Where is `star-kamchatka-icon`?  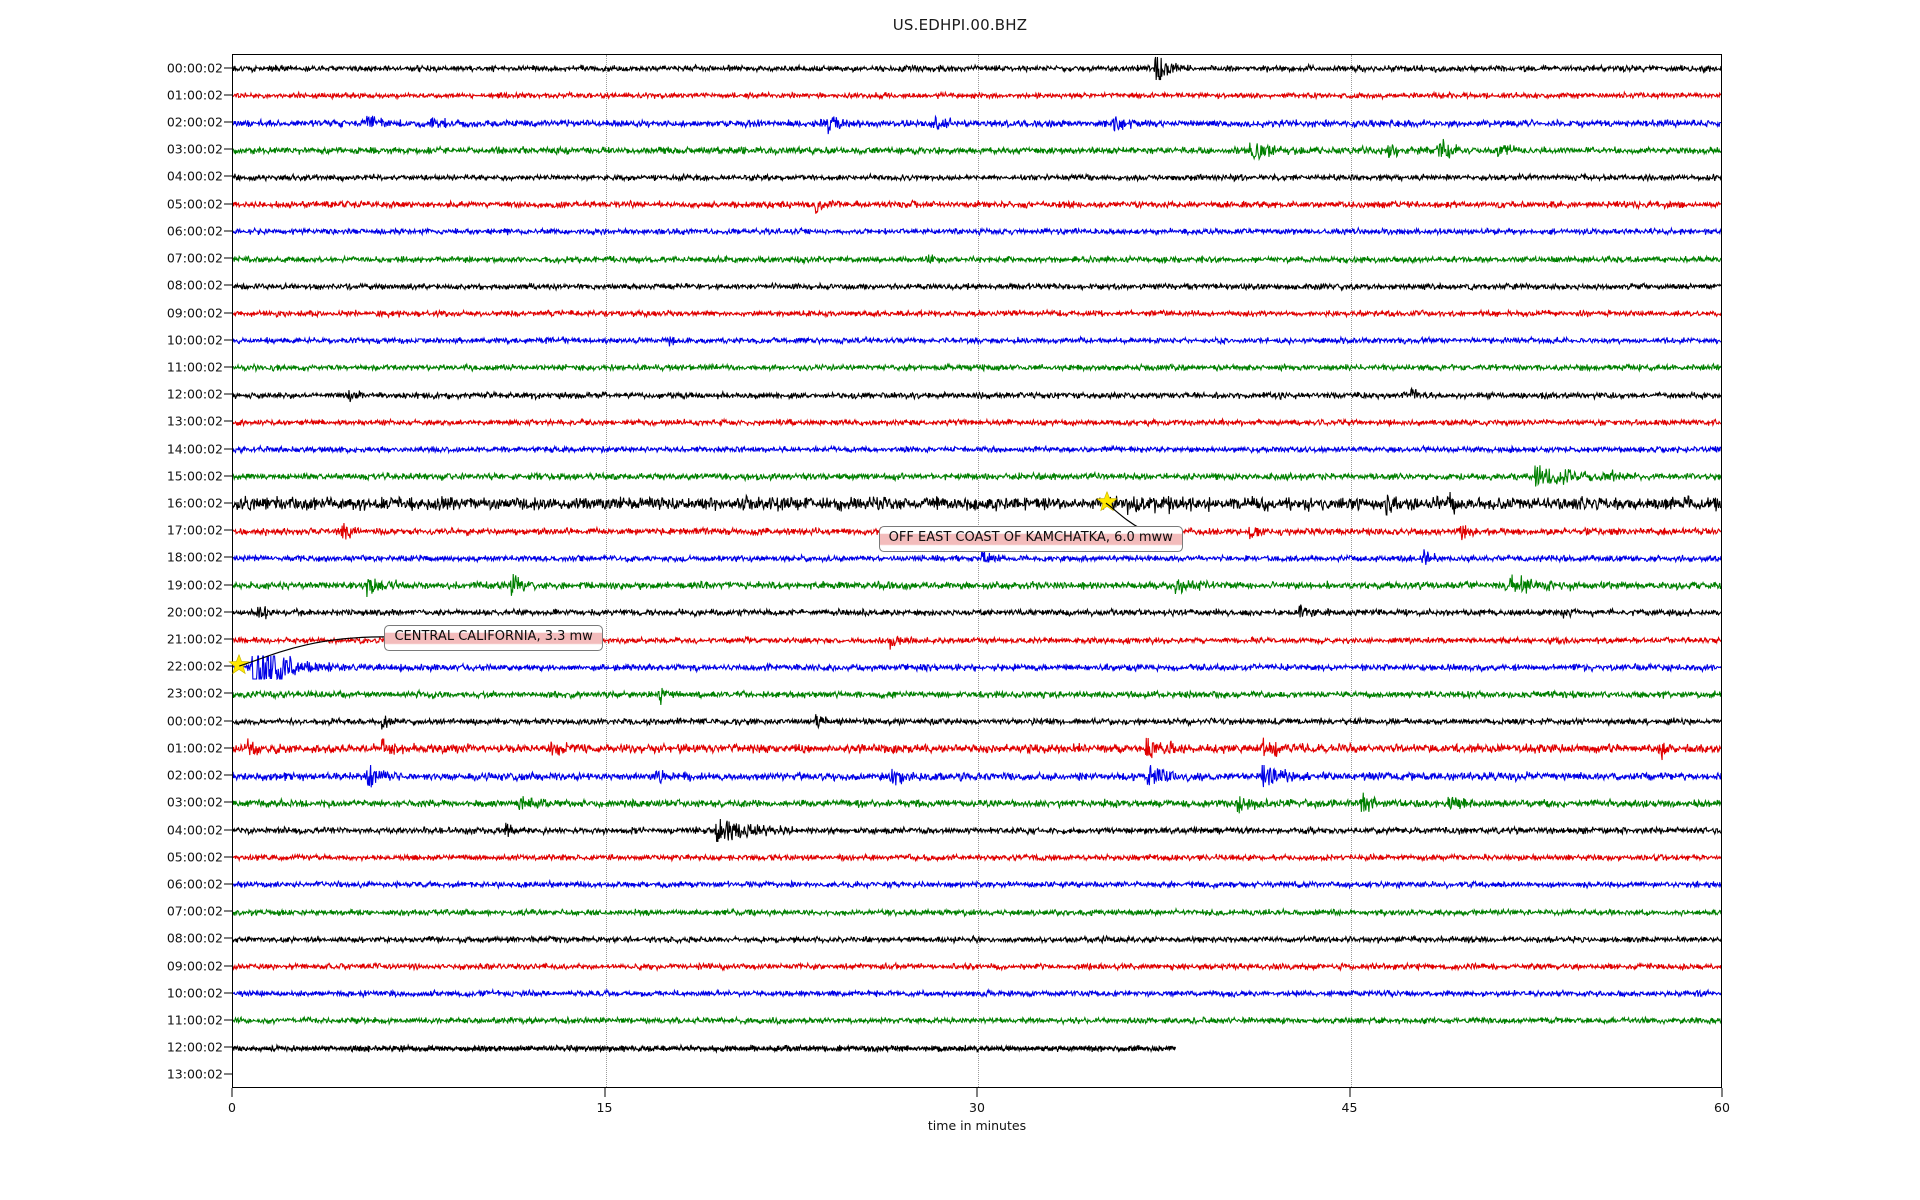
star-kamchatka-icon is located at coordinates (1107, 503).